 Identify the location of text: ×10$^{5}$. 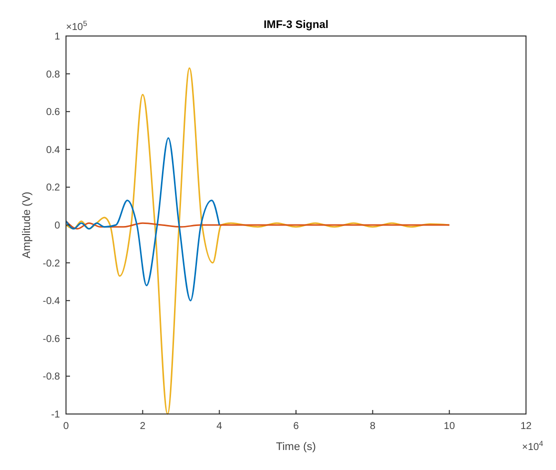
(77, 25).